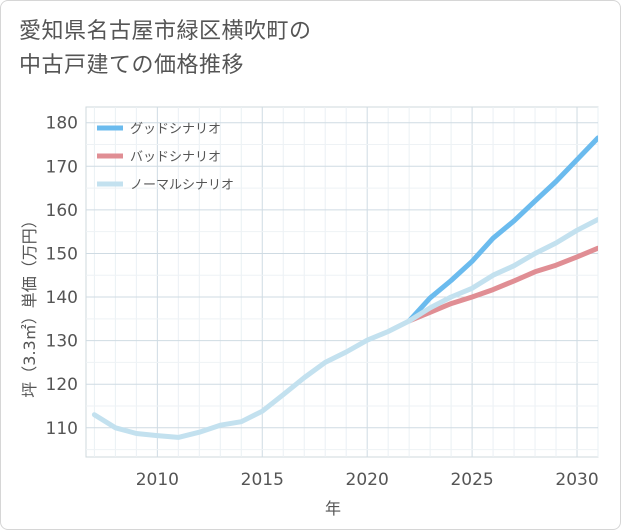  I want to click on x-tick-label: 2010, so click(157, 480).